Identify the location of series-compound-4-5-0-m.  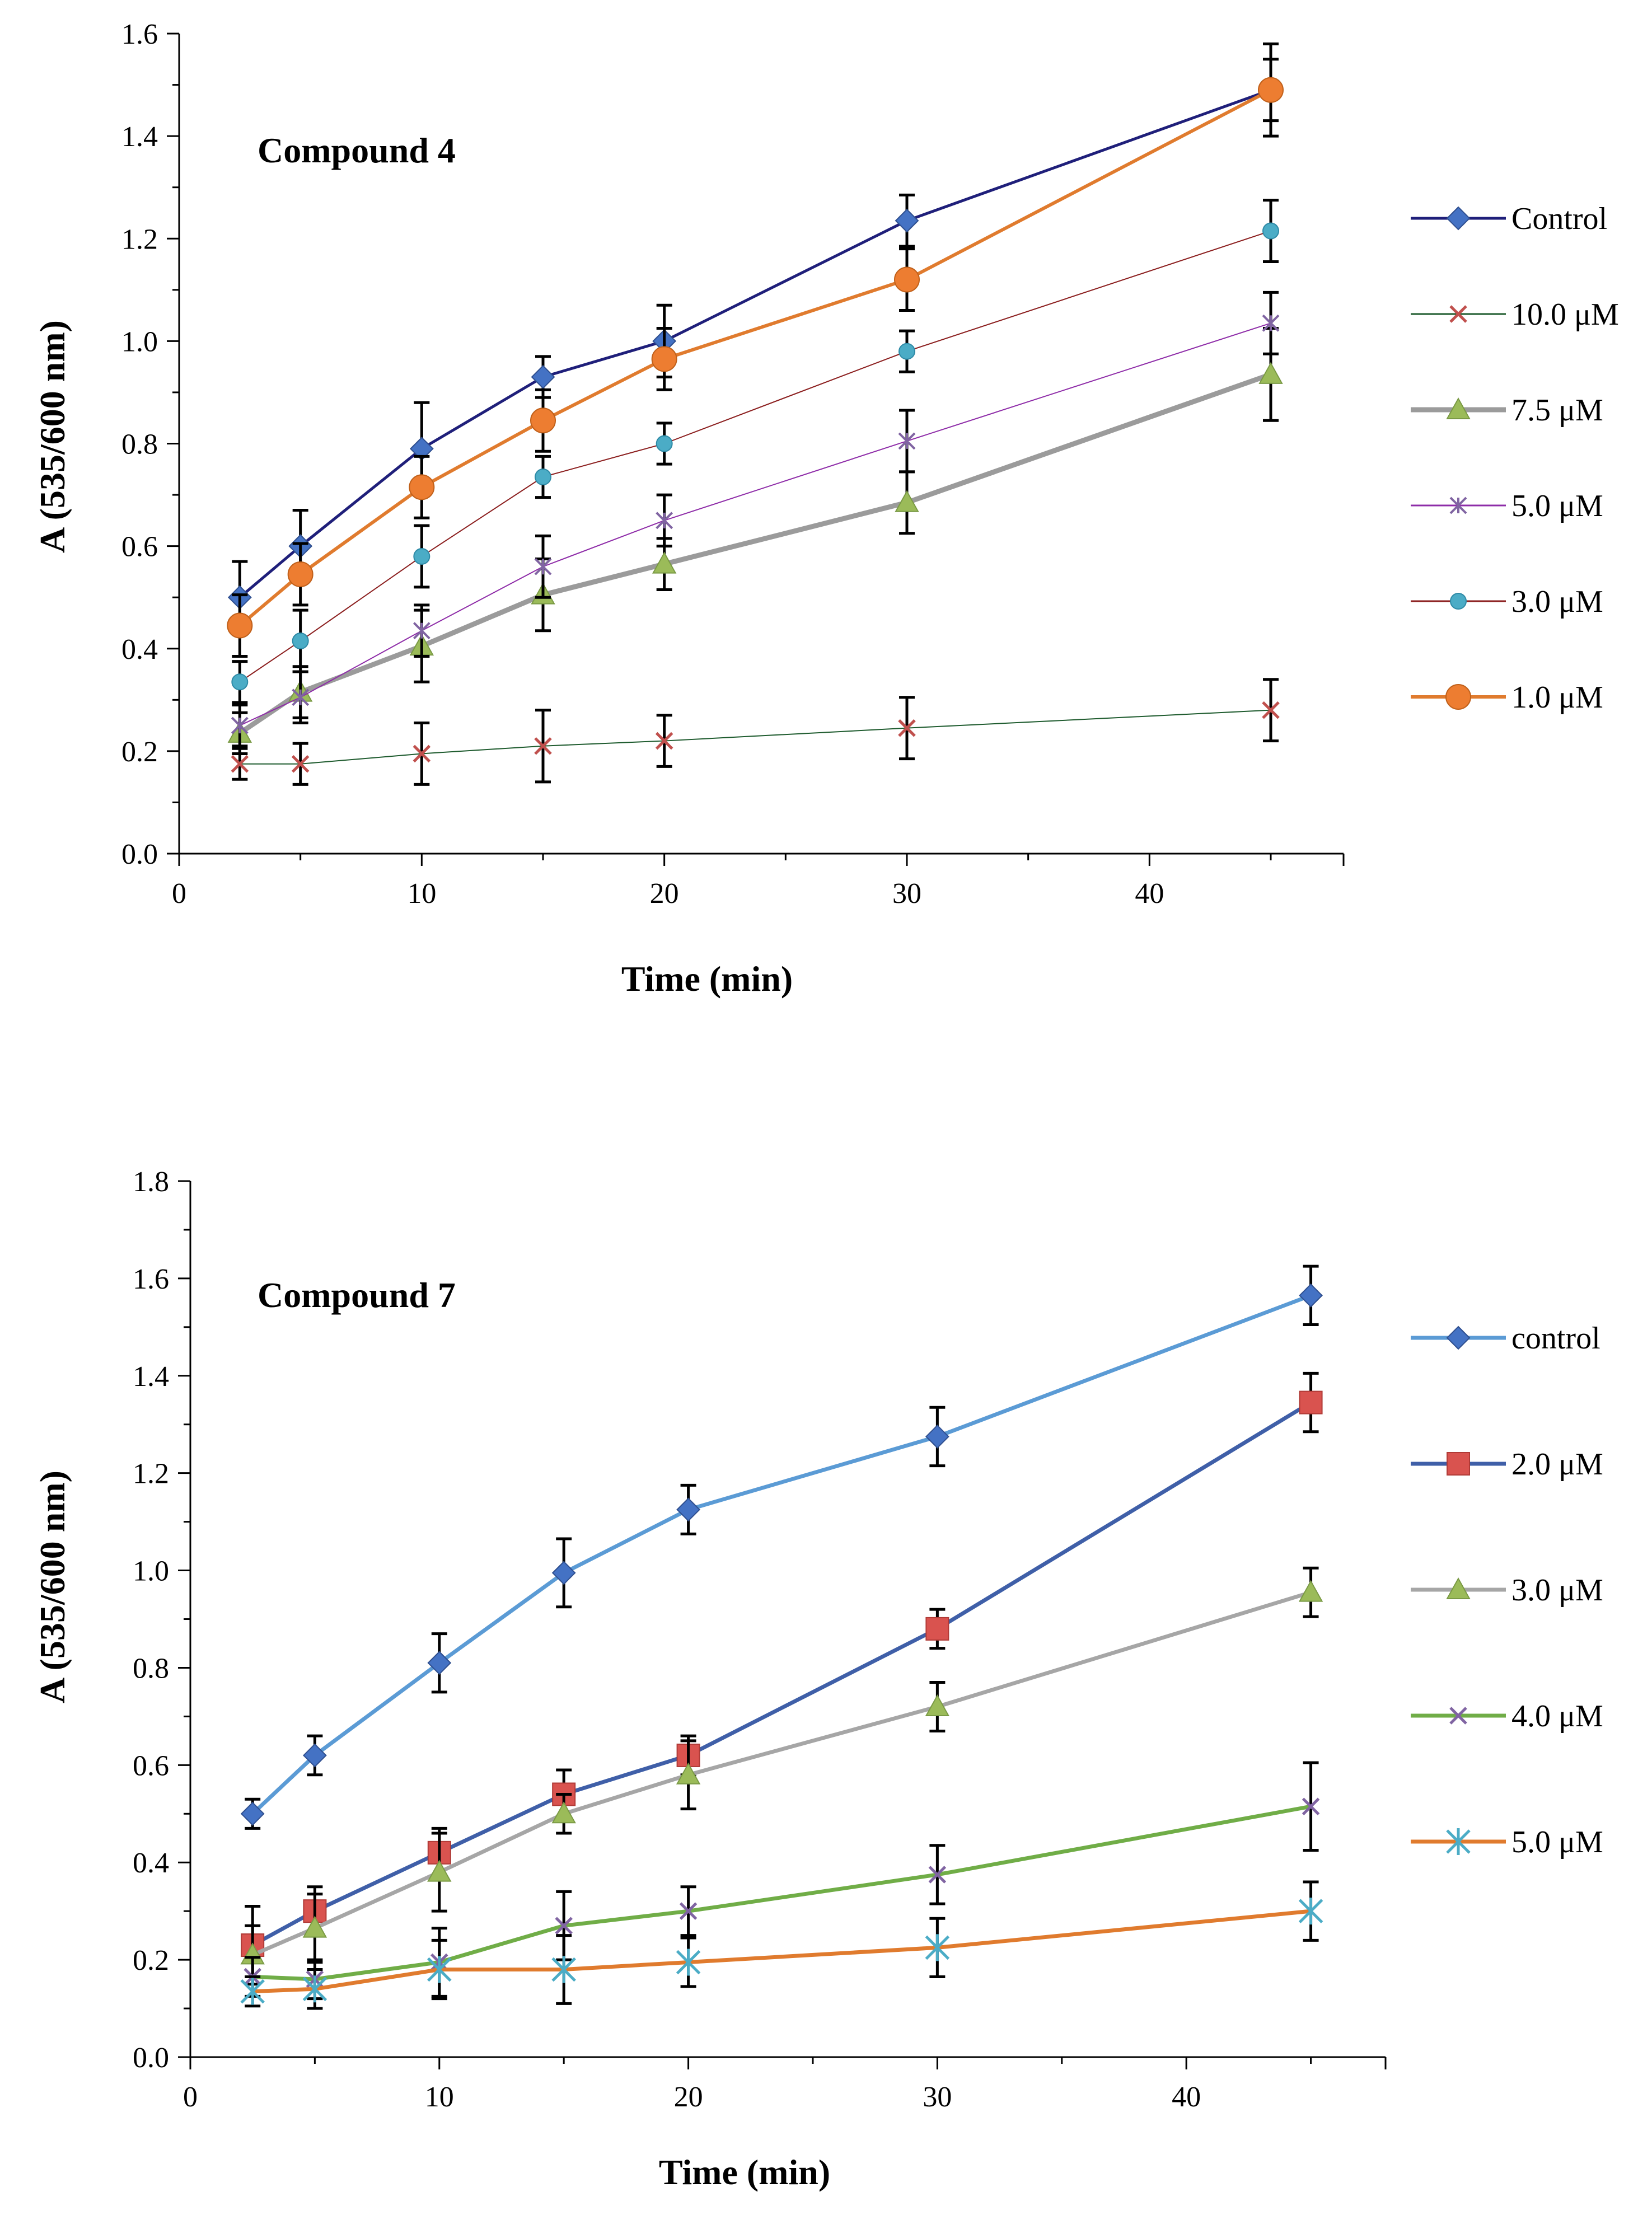
(755, 519).